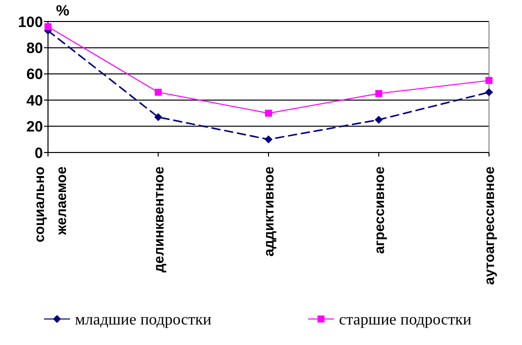 This screenshot has width=522, height=345. I want to click on y-tick-label: 0, so click(38, 153).